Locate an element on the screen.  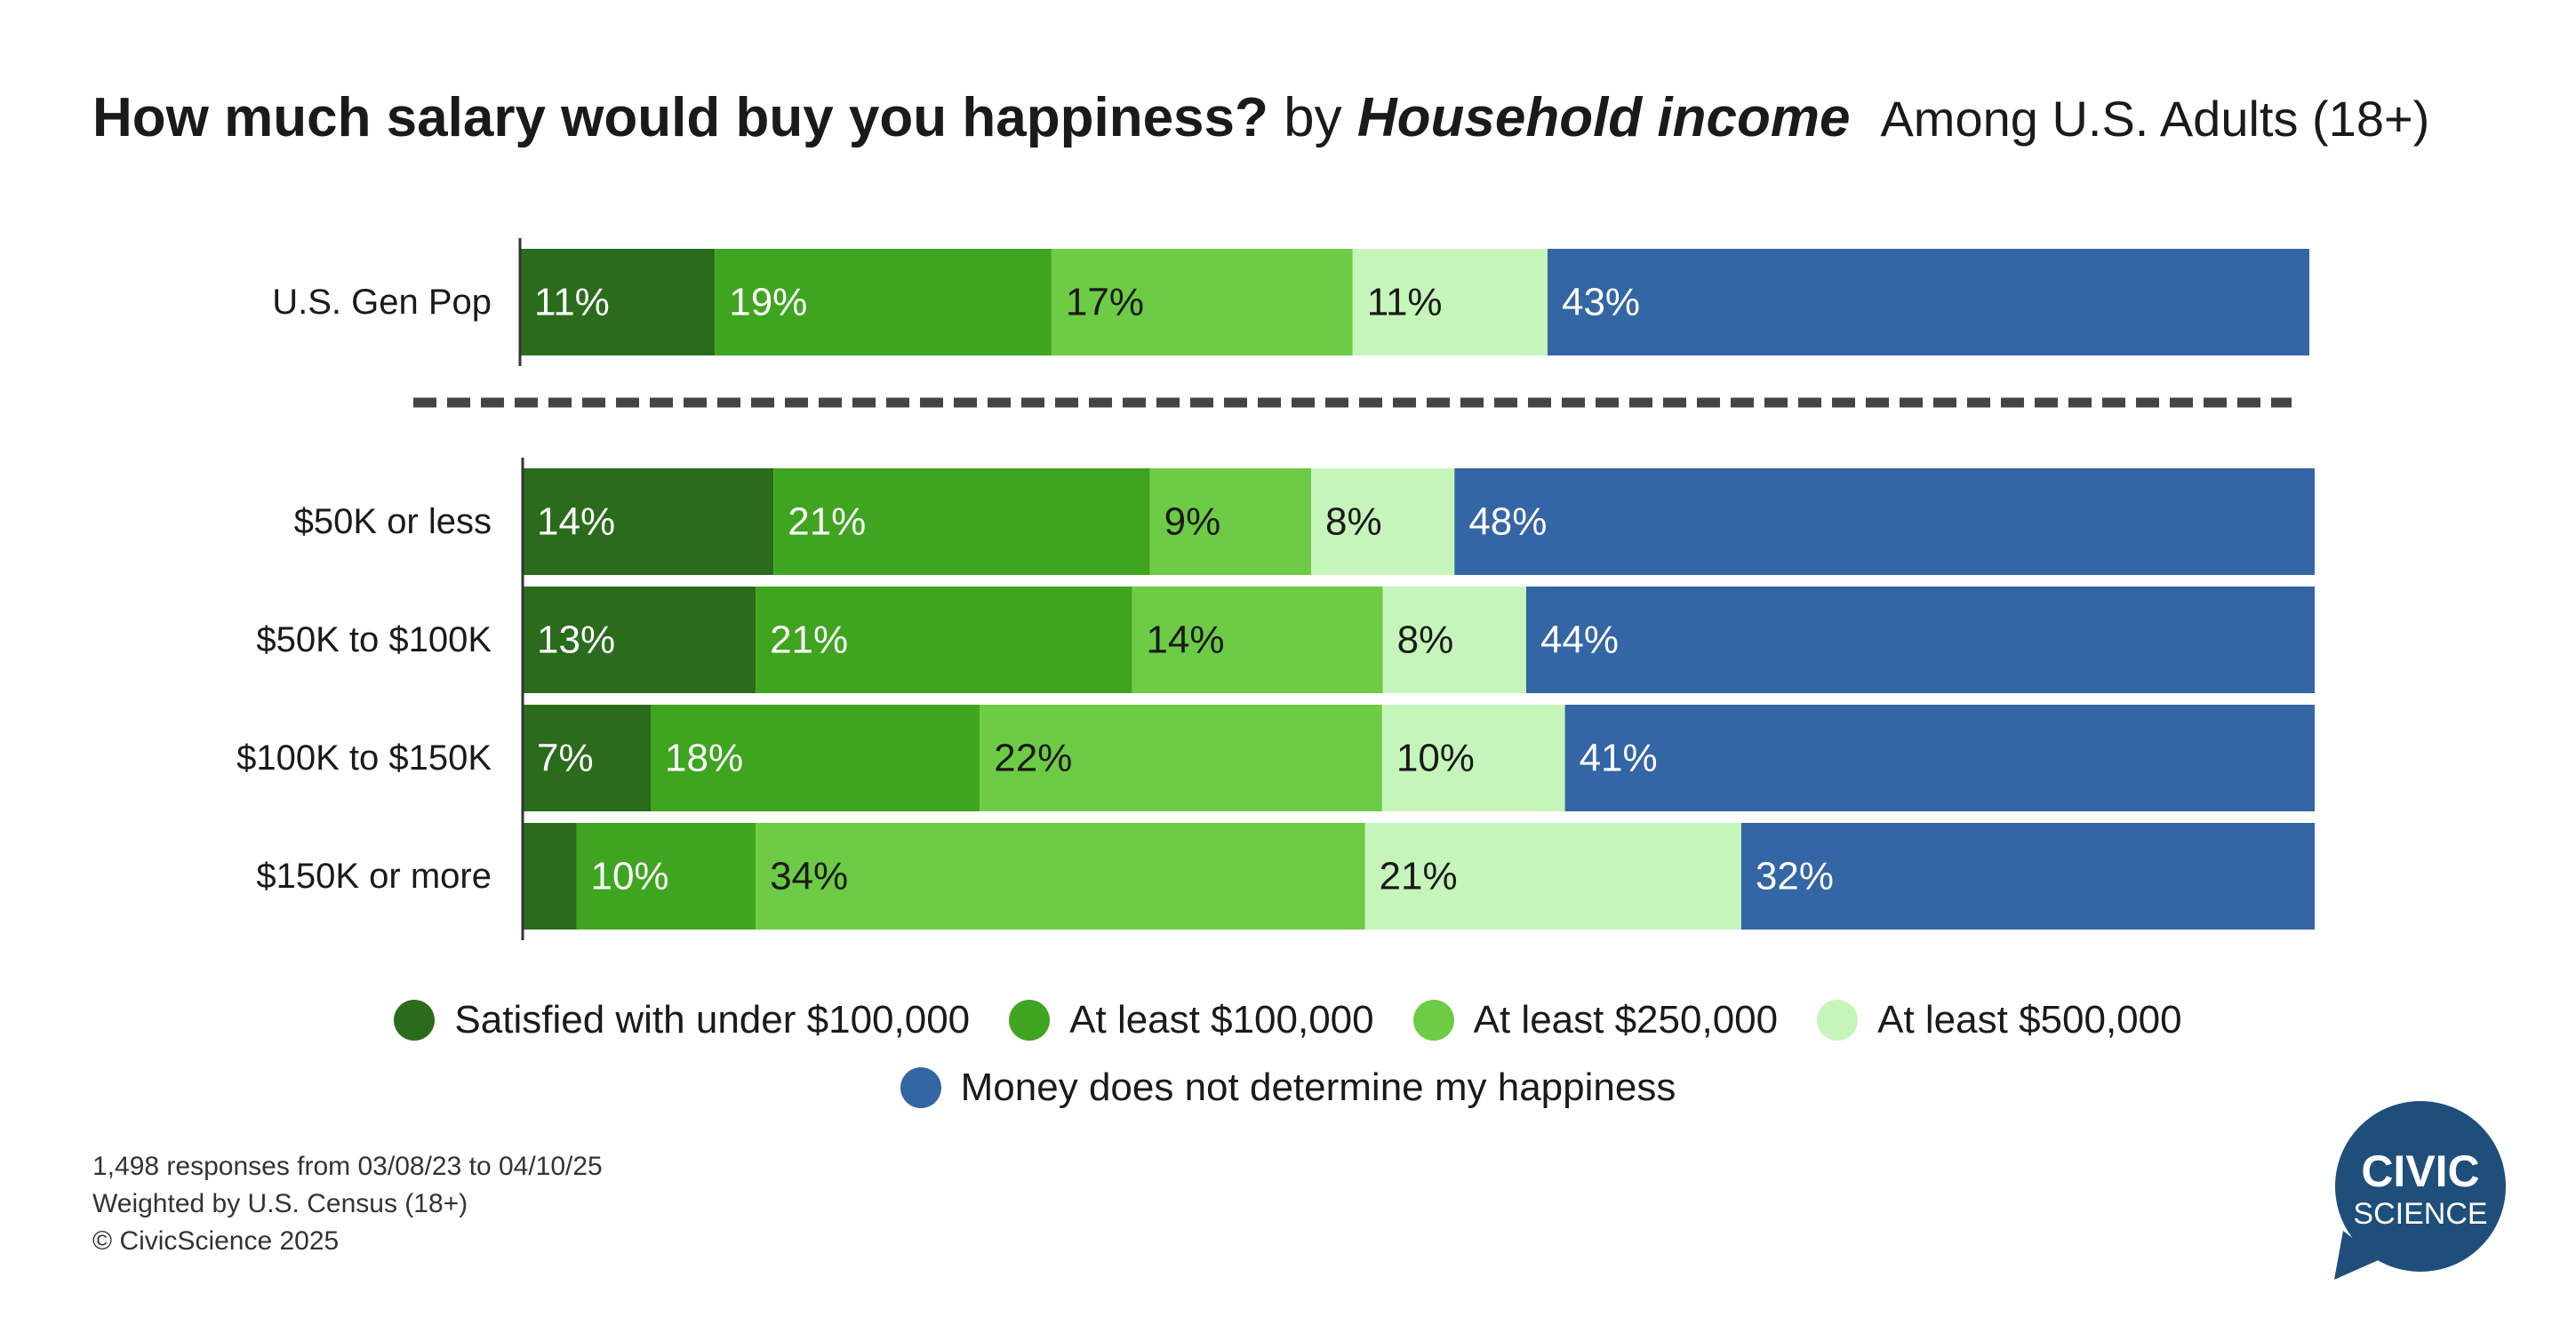
data-label-100k-to-150k-0: 7% is located at coordinates (565, 758).